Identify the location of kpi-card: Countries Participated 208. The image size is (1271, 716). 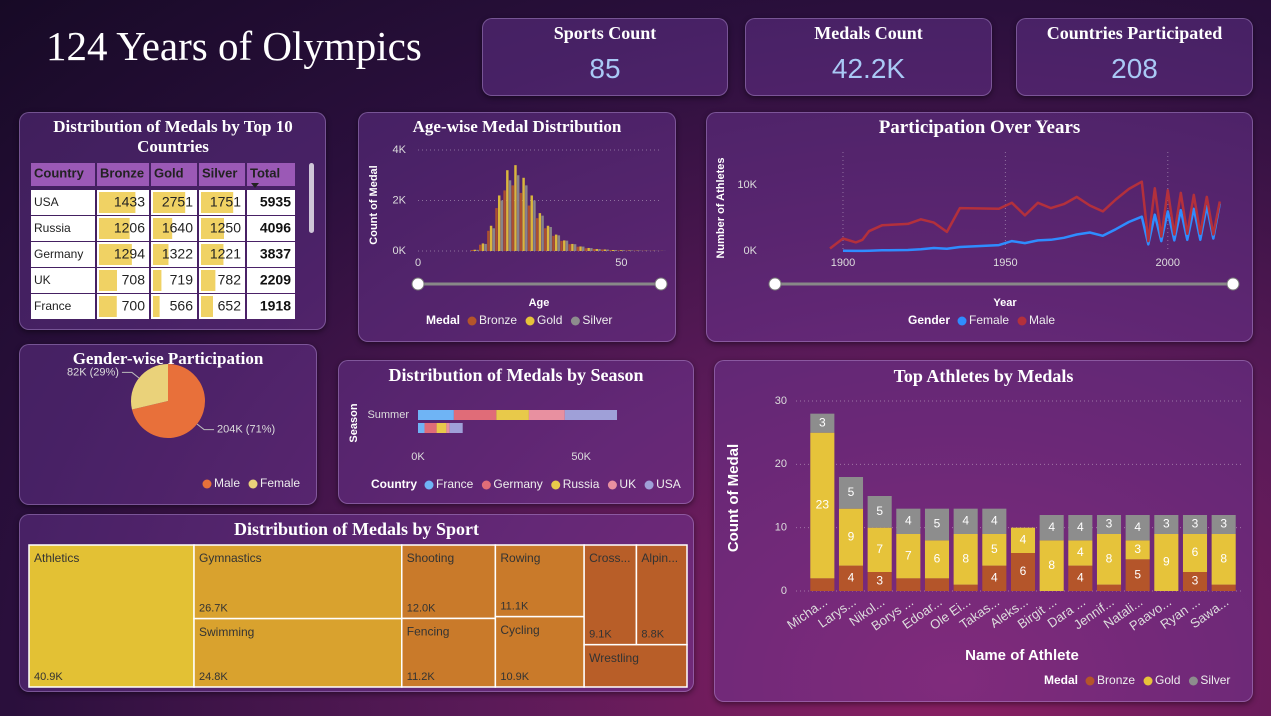
(1134, 57).